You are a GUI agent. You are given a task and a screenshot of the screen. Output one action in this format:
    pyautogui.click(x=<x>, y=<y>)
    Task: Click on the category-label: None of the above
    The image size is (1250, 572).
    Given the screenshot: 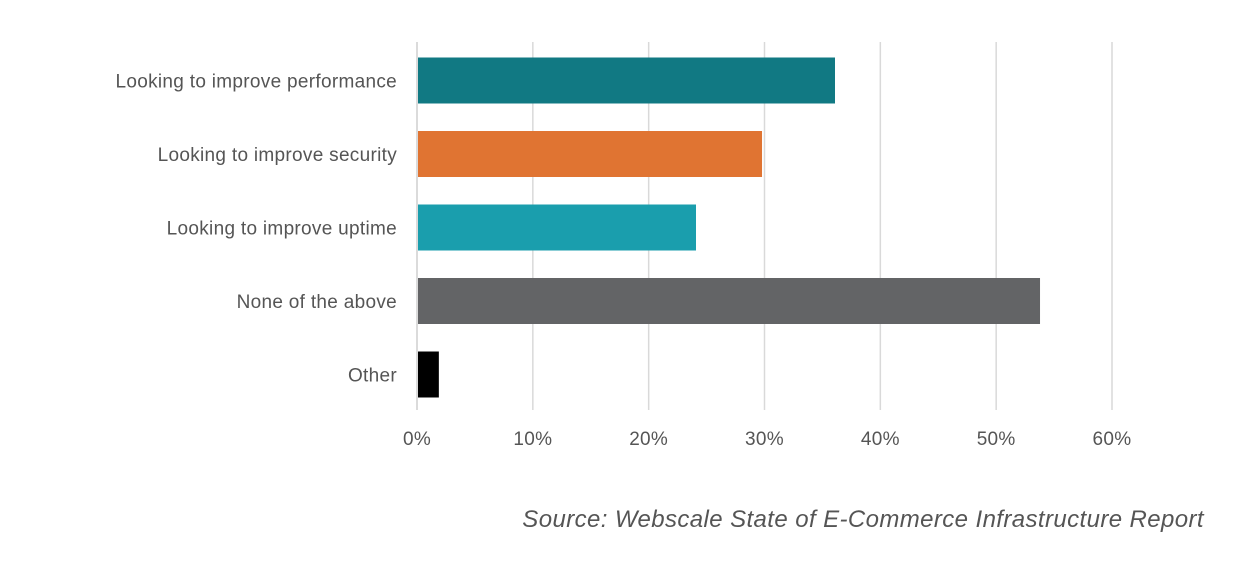 What is the action you would take?
    pyautogui.click(x=317, y=302)
    